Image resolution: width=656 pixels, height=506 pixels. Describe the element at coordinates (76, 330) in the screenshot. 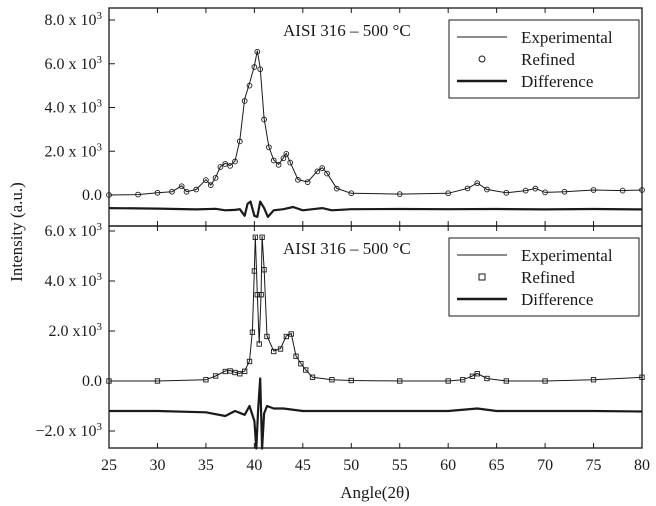

I see `y-tick-label: 2.0 x10³` at that location.